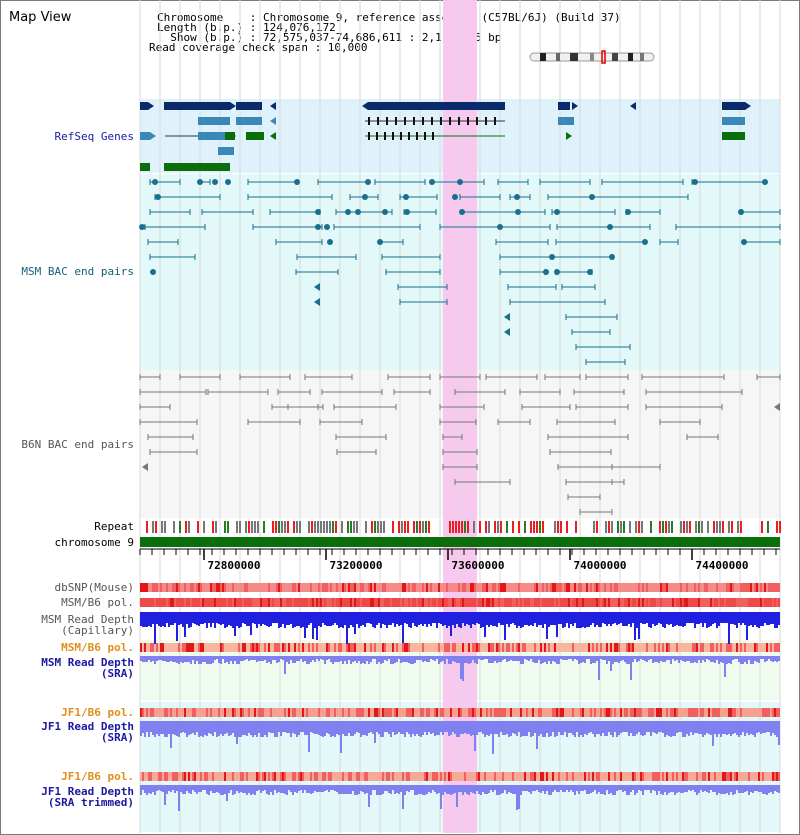  What do you see at coordinates (368, 182) in the screenshot?
I see `msm-bac-marker` at bounding box center [368, 182].